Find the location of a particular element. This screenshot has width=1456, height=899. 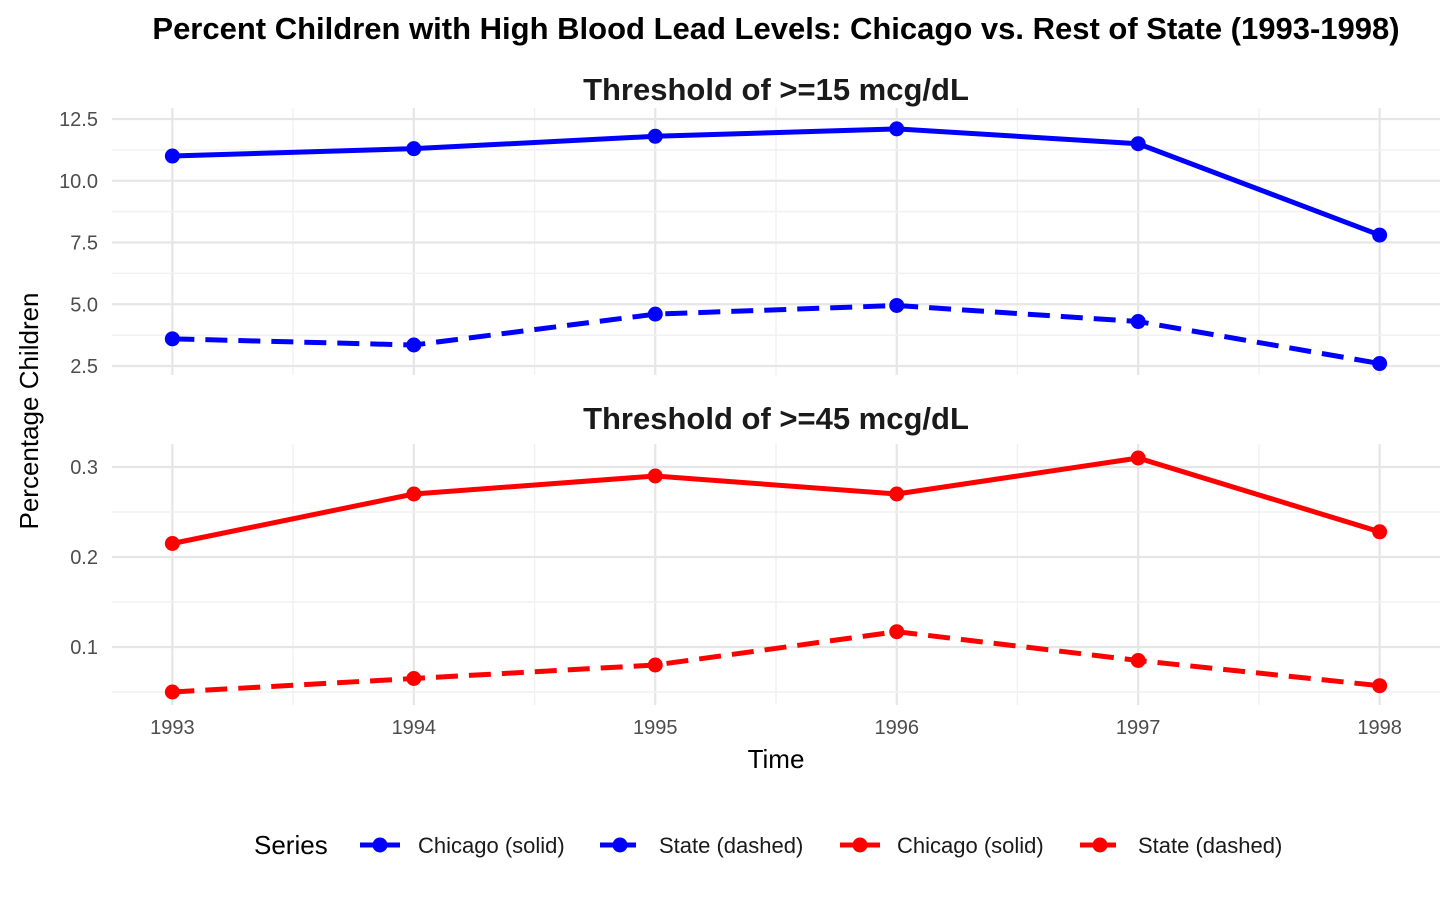

y-tick-label: 0.3 is located at coordinates (84, 468).